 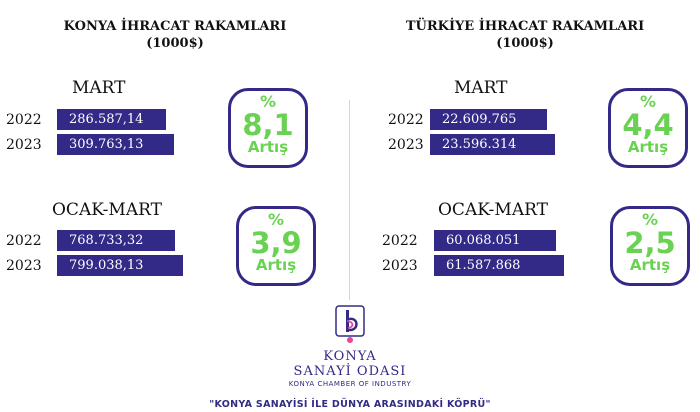 I want to click on brand-name-line1: KONYA, so click(x=350, y=356).